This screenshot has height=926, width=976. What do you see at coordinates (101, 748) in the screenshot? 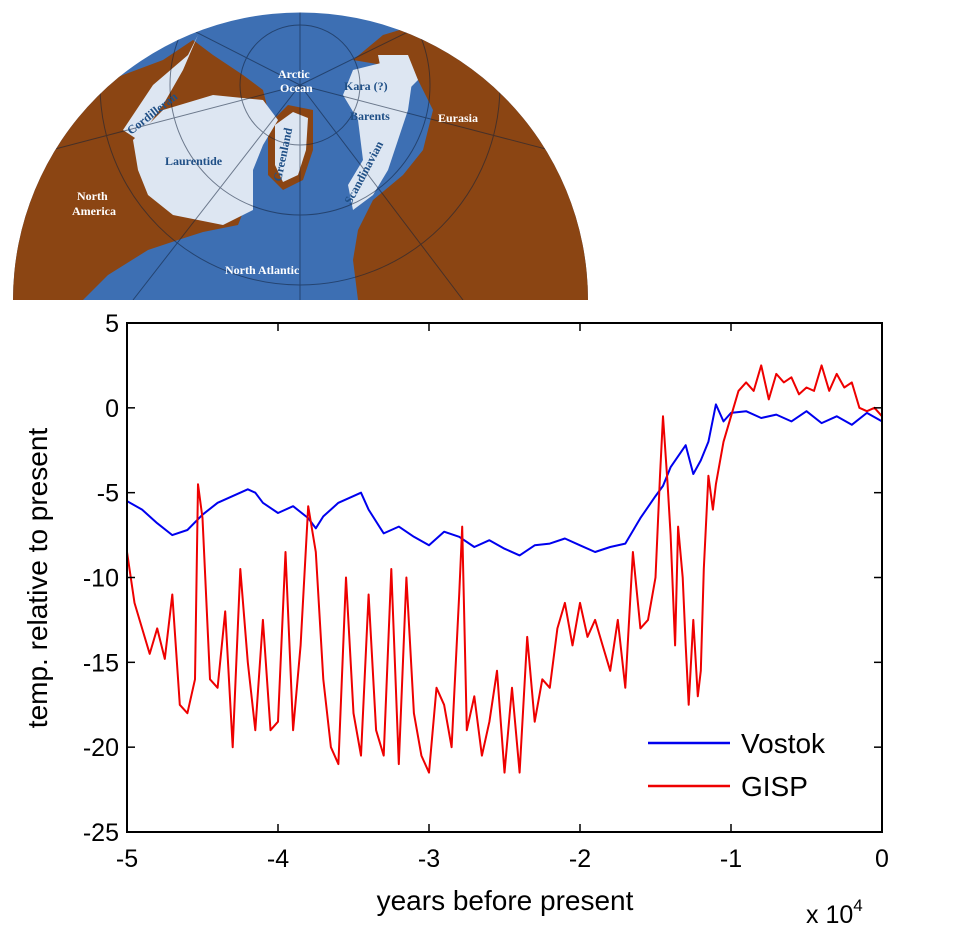
I see `y-tick-label: -20` at bounding box center [101, 748].